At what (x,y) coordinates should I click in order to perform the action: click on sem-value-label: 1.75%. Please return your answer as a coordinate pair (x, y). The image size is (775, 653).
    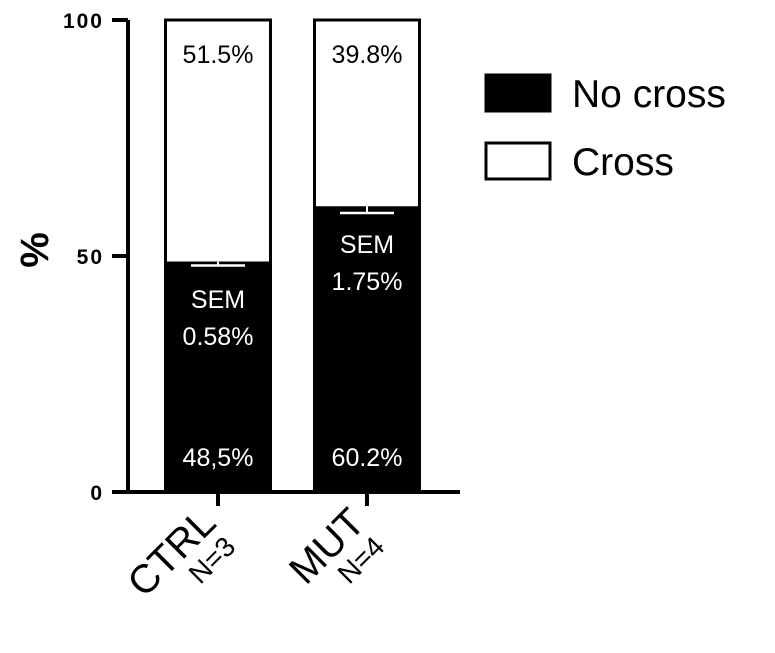
    Looking at the image, I should click on (367, 282).